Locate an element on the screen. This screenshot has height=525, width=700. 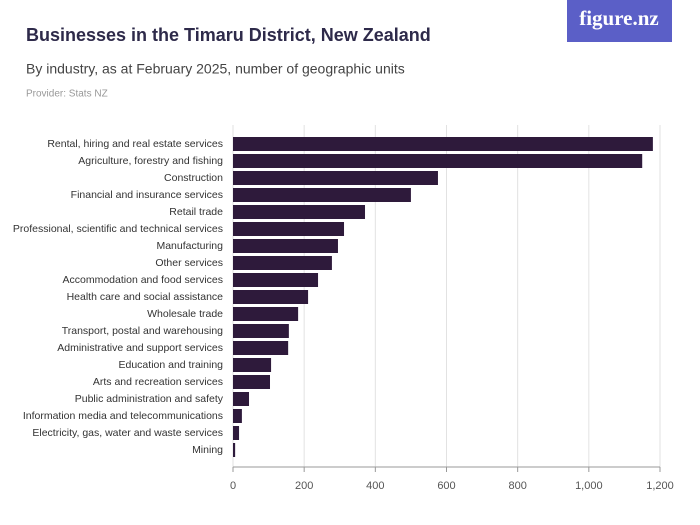
y-tick-label: Financial and insurance services is located at coordinates (147, 195).